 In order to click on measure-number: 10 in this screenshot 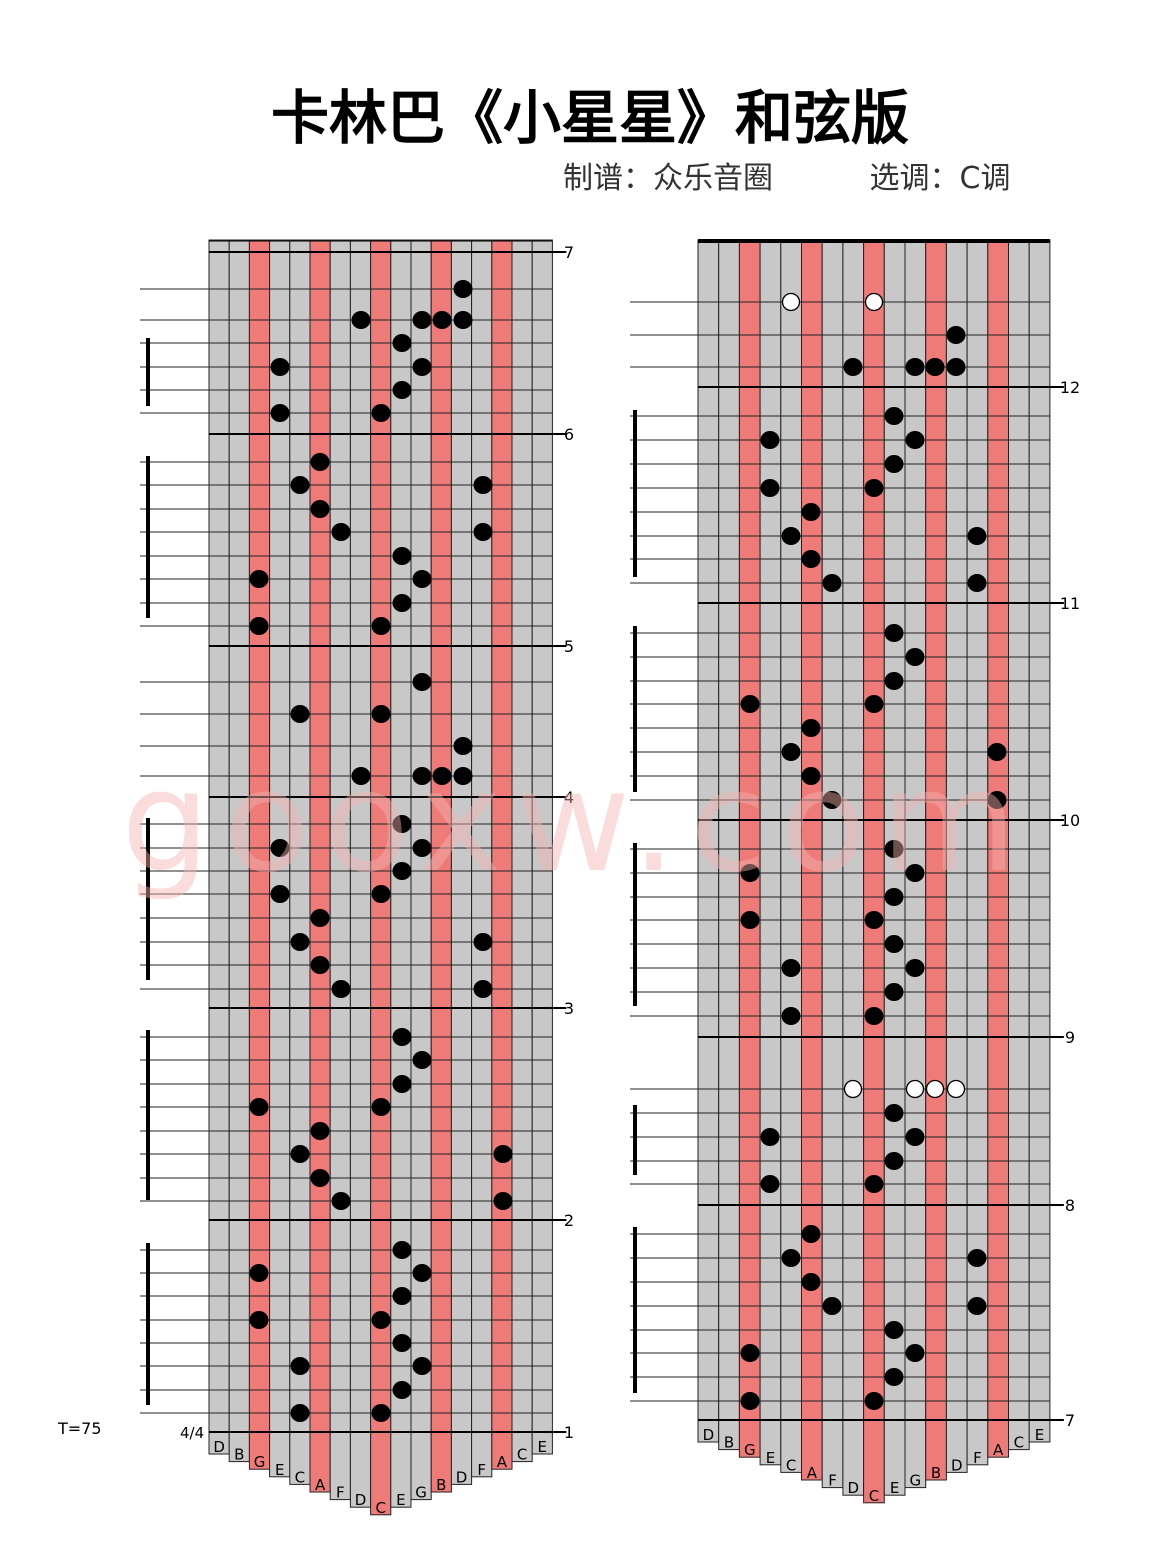, I will do `click(1070, 820)`.